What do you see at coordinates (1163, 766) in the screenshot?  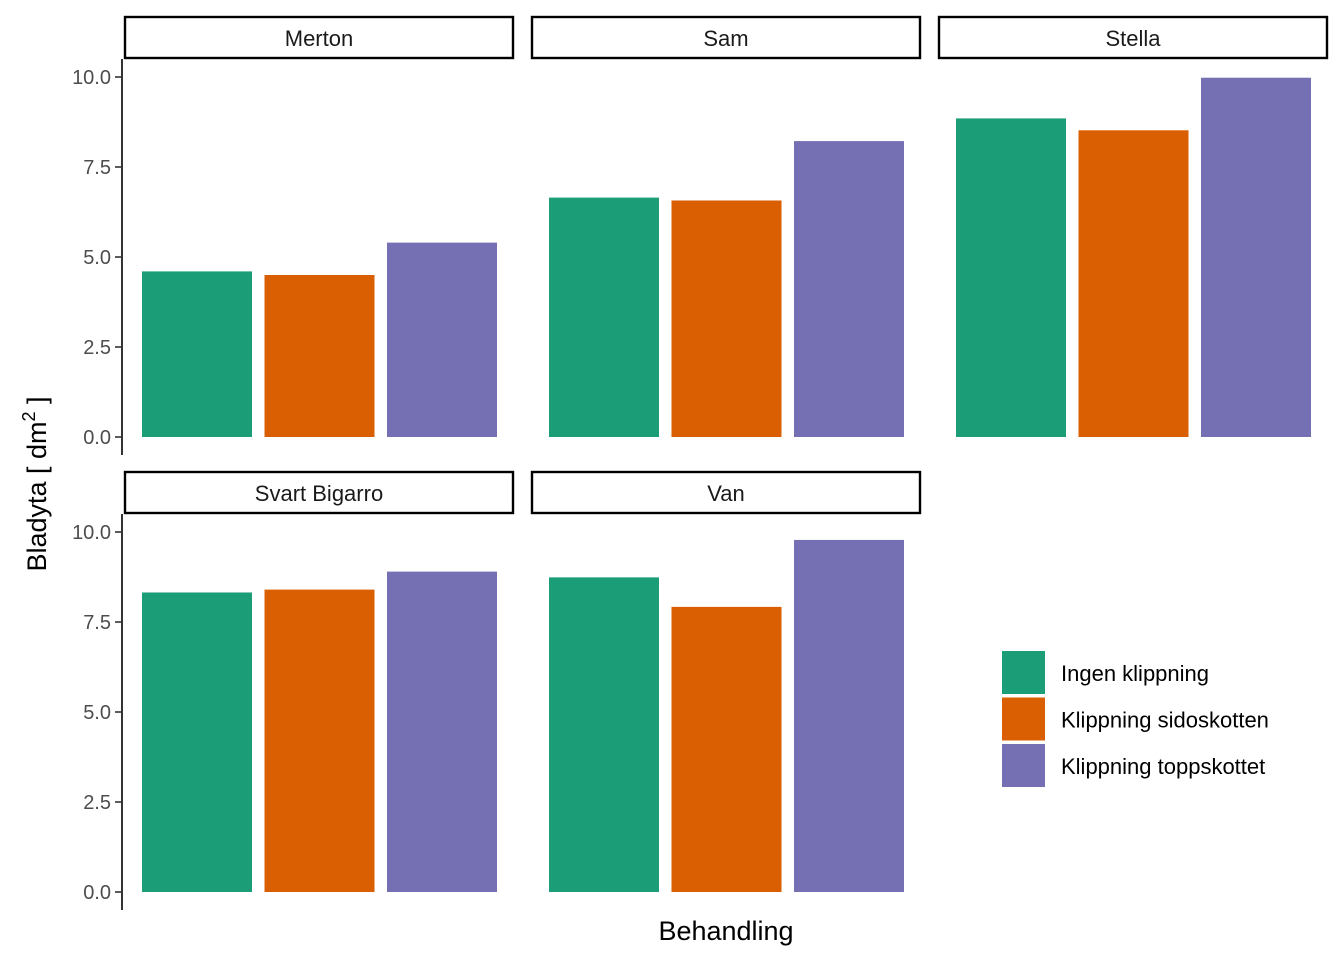 I see `legend-label: Klippning toppskottet` at bounding box center [1163, 766].